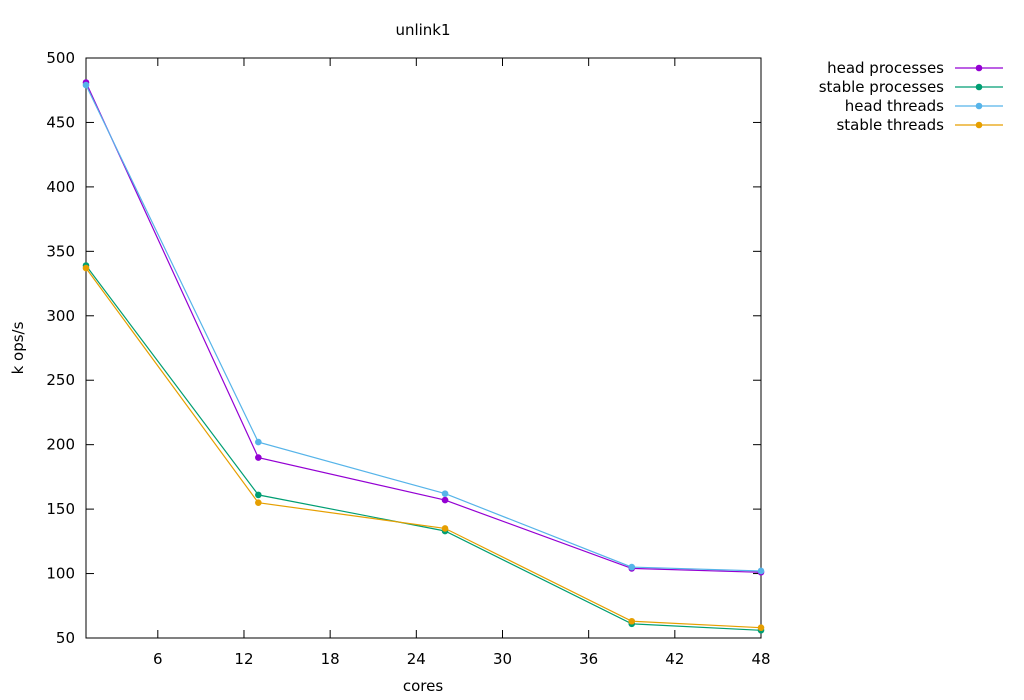 Image resolution: width=1024 pixels, height=700 pixels. What do you see at coordinates (890, 125) in the screenshot?
I see `legend-label: stable threads` at bounding box center [890, 125].